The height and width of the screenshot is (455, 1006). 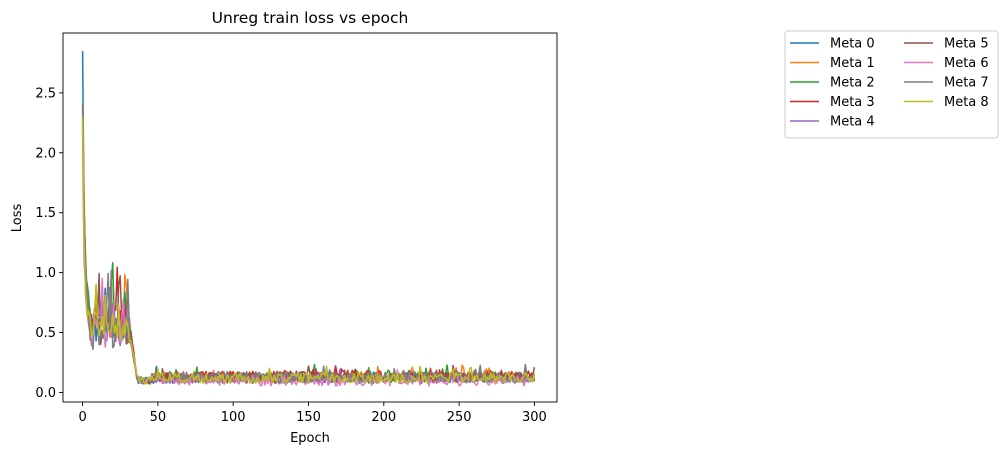 What do you see at coordinates (383, 417) in the screenshot?
I see `x-tick-label: 200` at bounding box center [383, 417].